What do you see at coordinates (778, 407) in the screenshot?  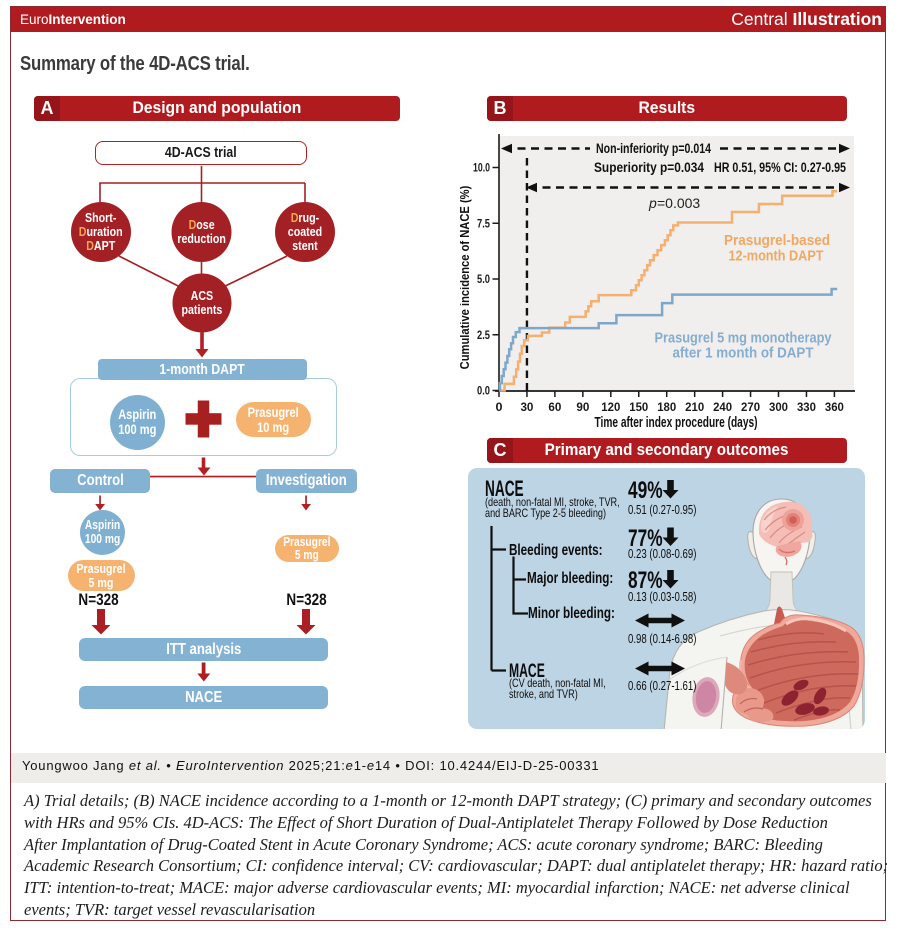 I see `svg-text: 300` at bounding box center [778, 407].